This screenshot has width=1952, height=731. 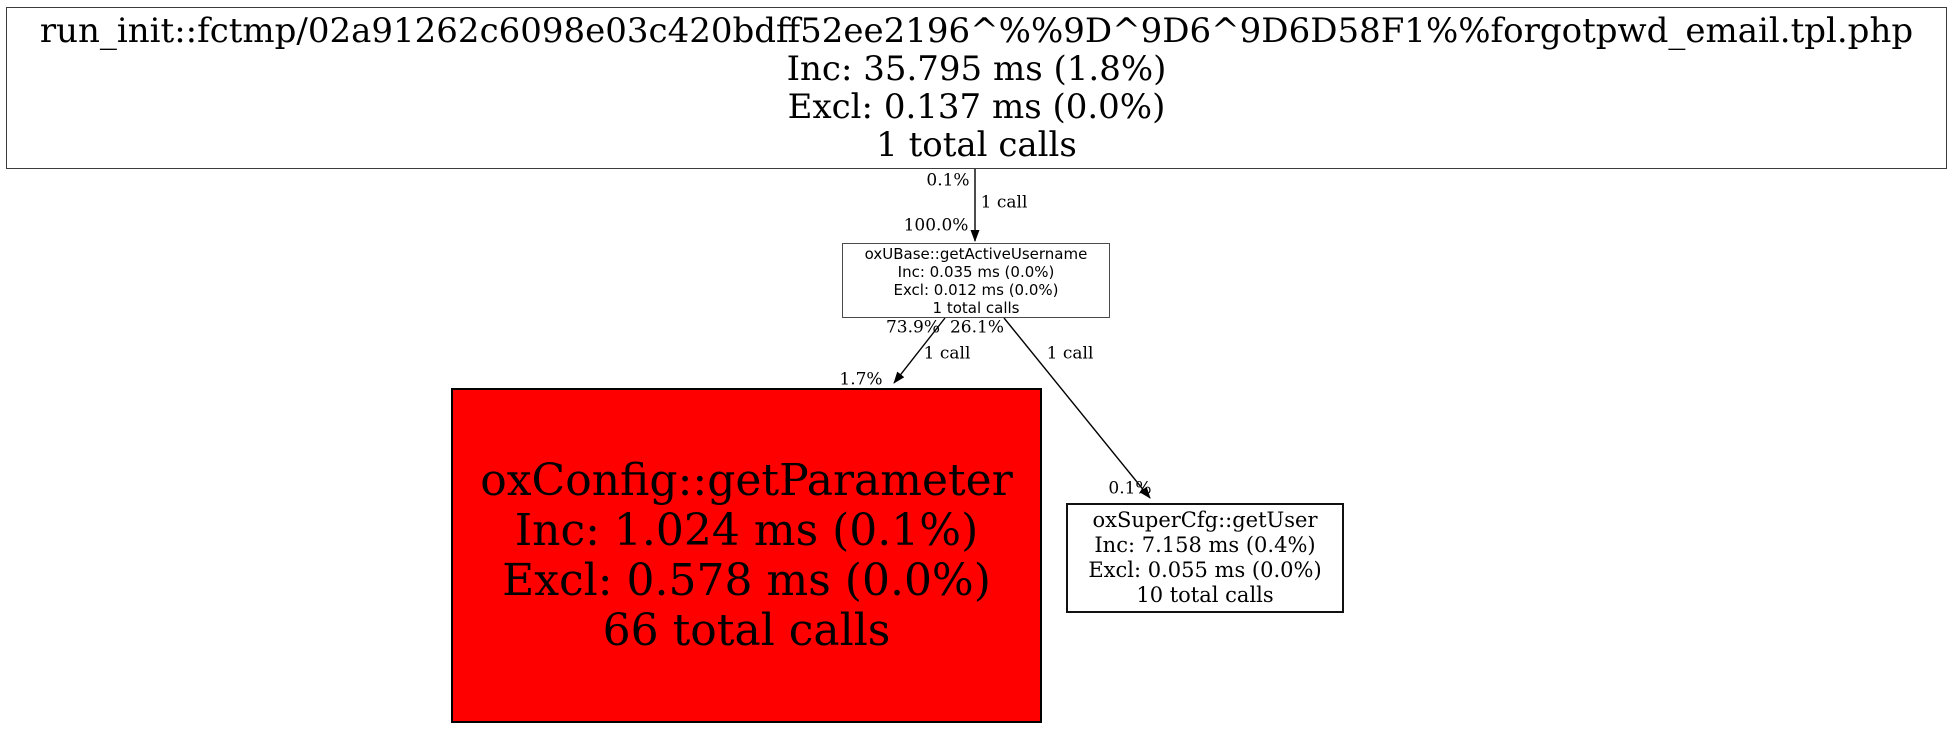 What do you see at coordinates (936, 225) in the screenshot?
I see `edge-label-percent-to: 100.0%` at bounding box center [936, 225].